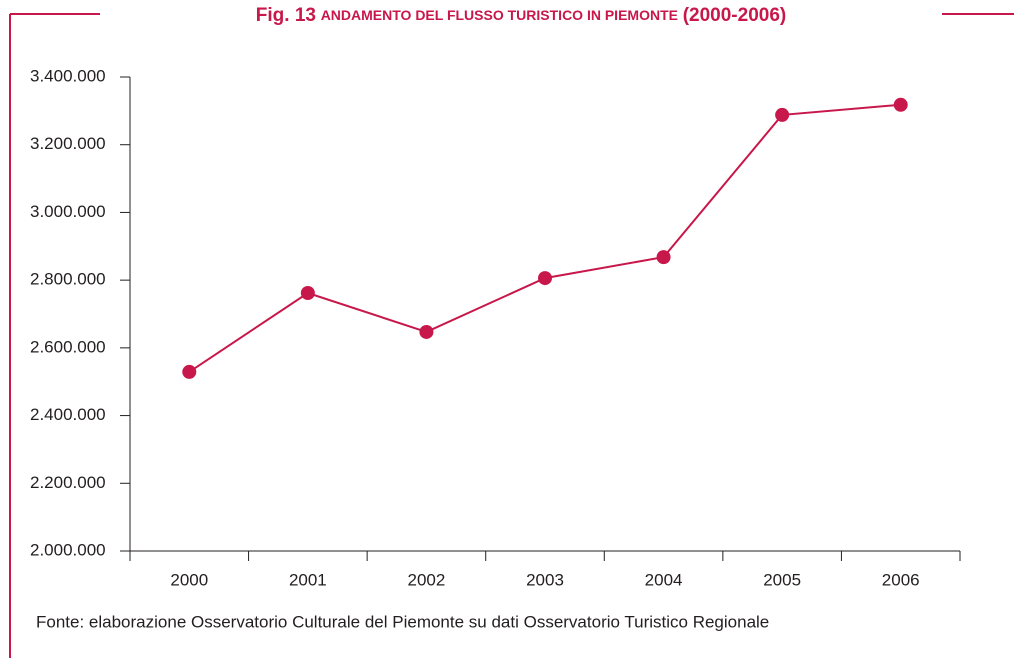  Describe the element at coordinates (68, 346) in the screenshot. I see `y-tick-label: 2.600.000` at that location.